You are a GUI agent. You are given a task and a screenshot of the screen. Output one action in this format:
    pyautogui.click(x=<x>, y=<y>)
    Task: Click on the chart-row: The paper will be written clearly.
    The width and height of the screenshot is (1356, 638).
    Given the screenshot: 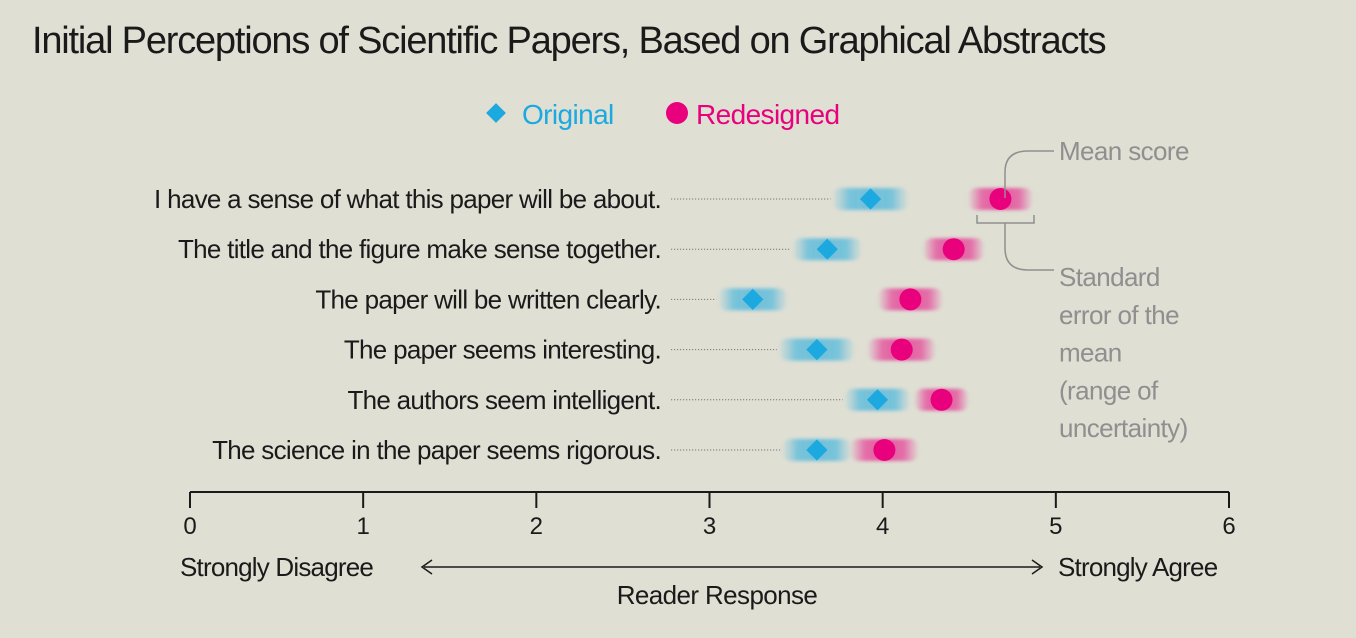 What is the action you would take?
    pyautogui.click(x=629, y=299)
    